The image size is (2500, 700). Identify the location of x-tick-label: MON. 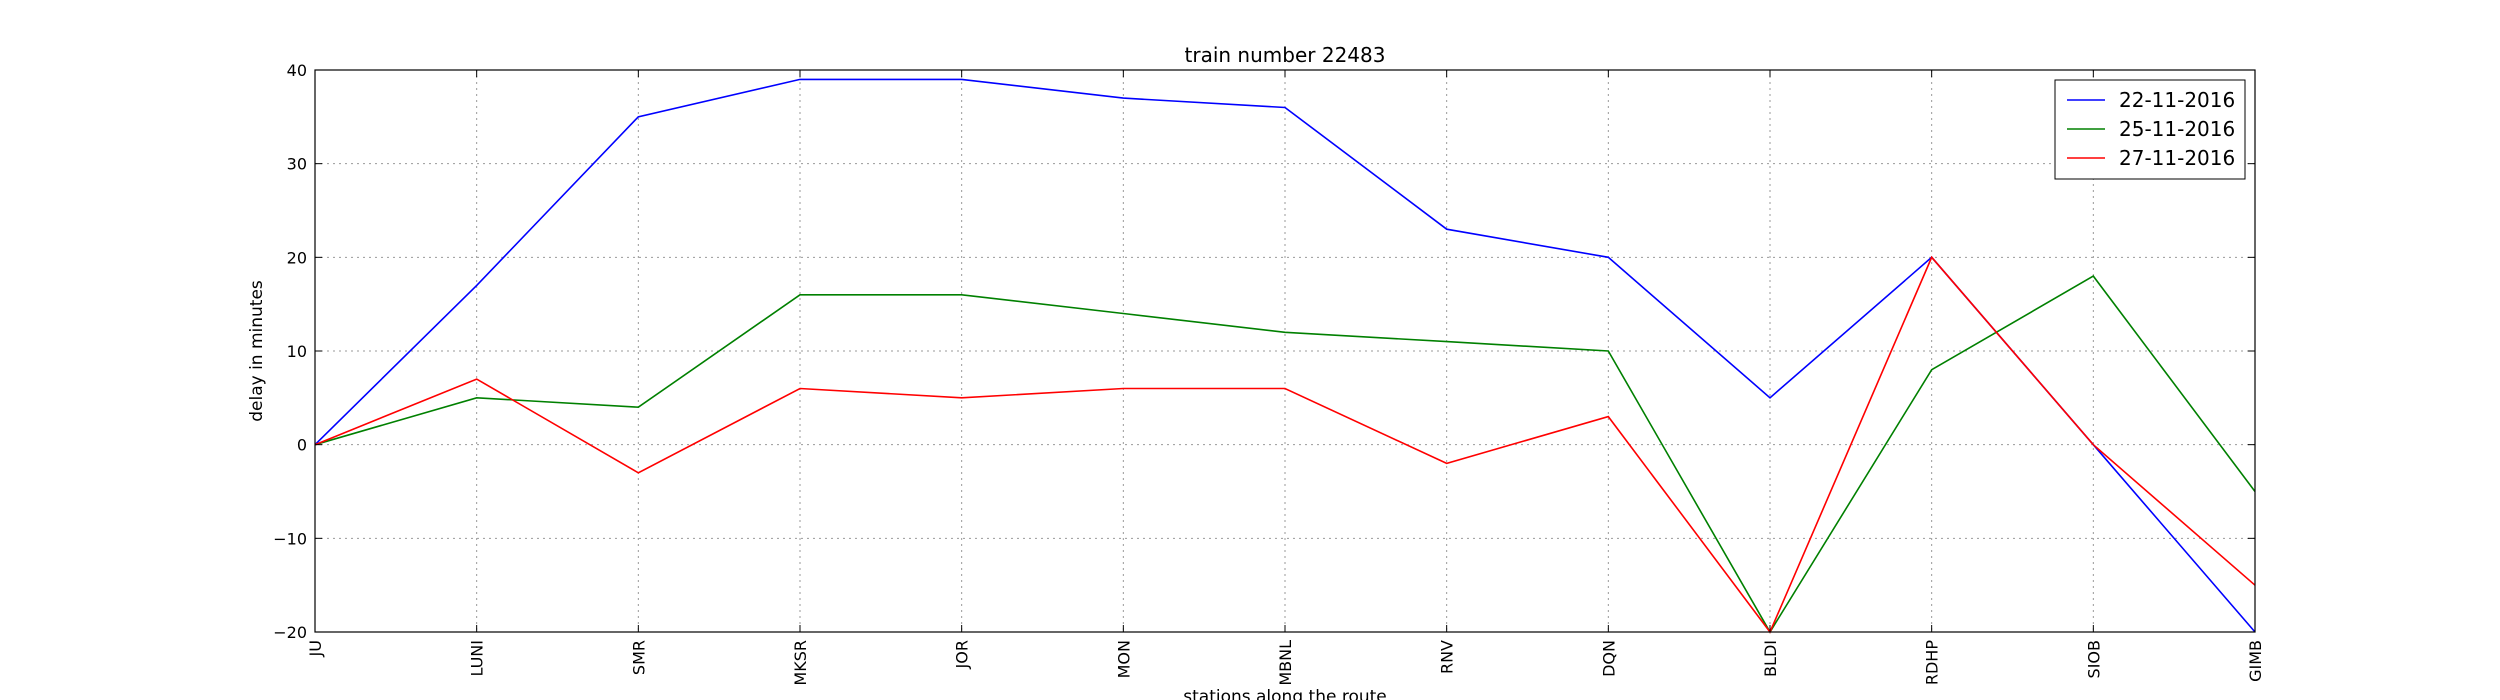
(1123, 659).